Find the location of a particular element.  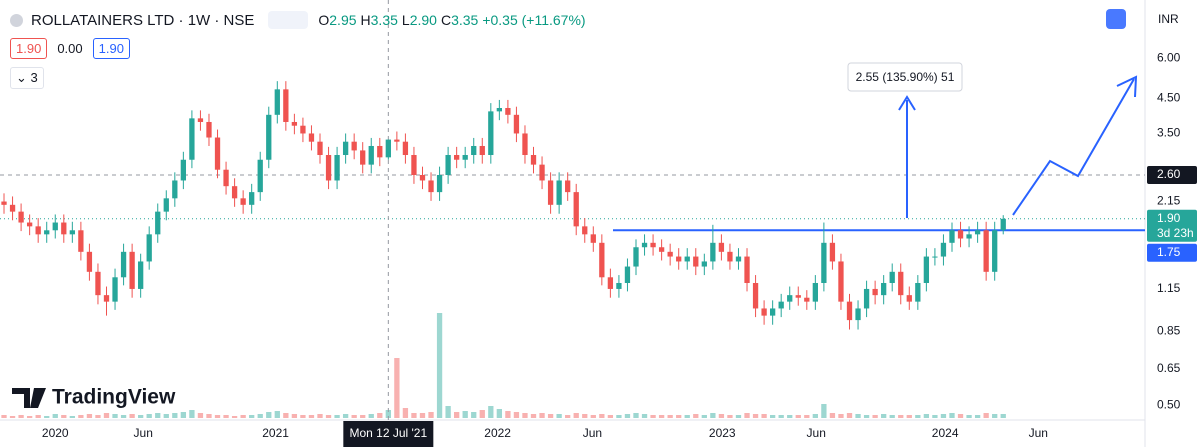

crosshair-label-bg is located at coordinates (388, 434).